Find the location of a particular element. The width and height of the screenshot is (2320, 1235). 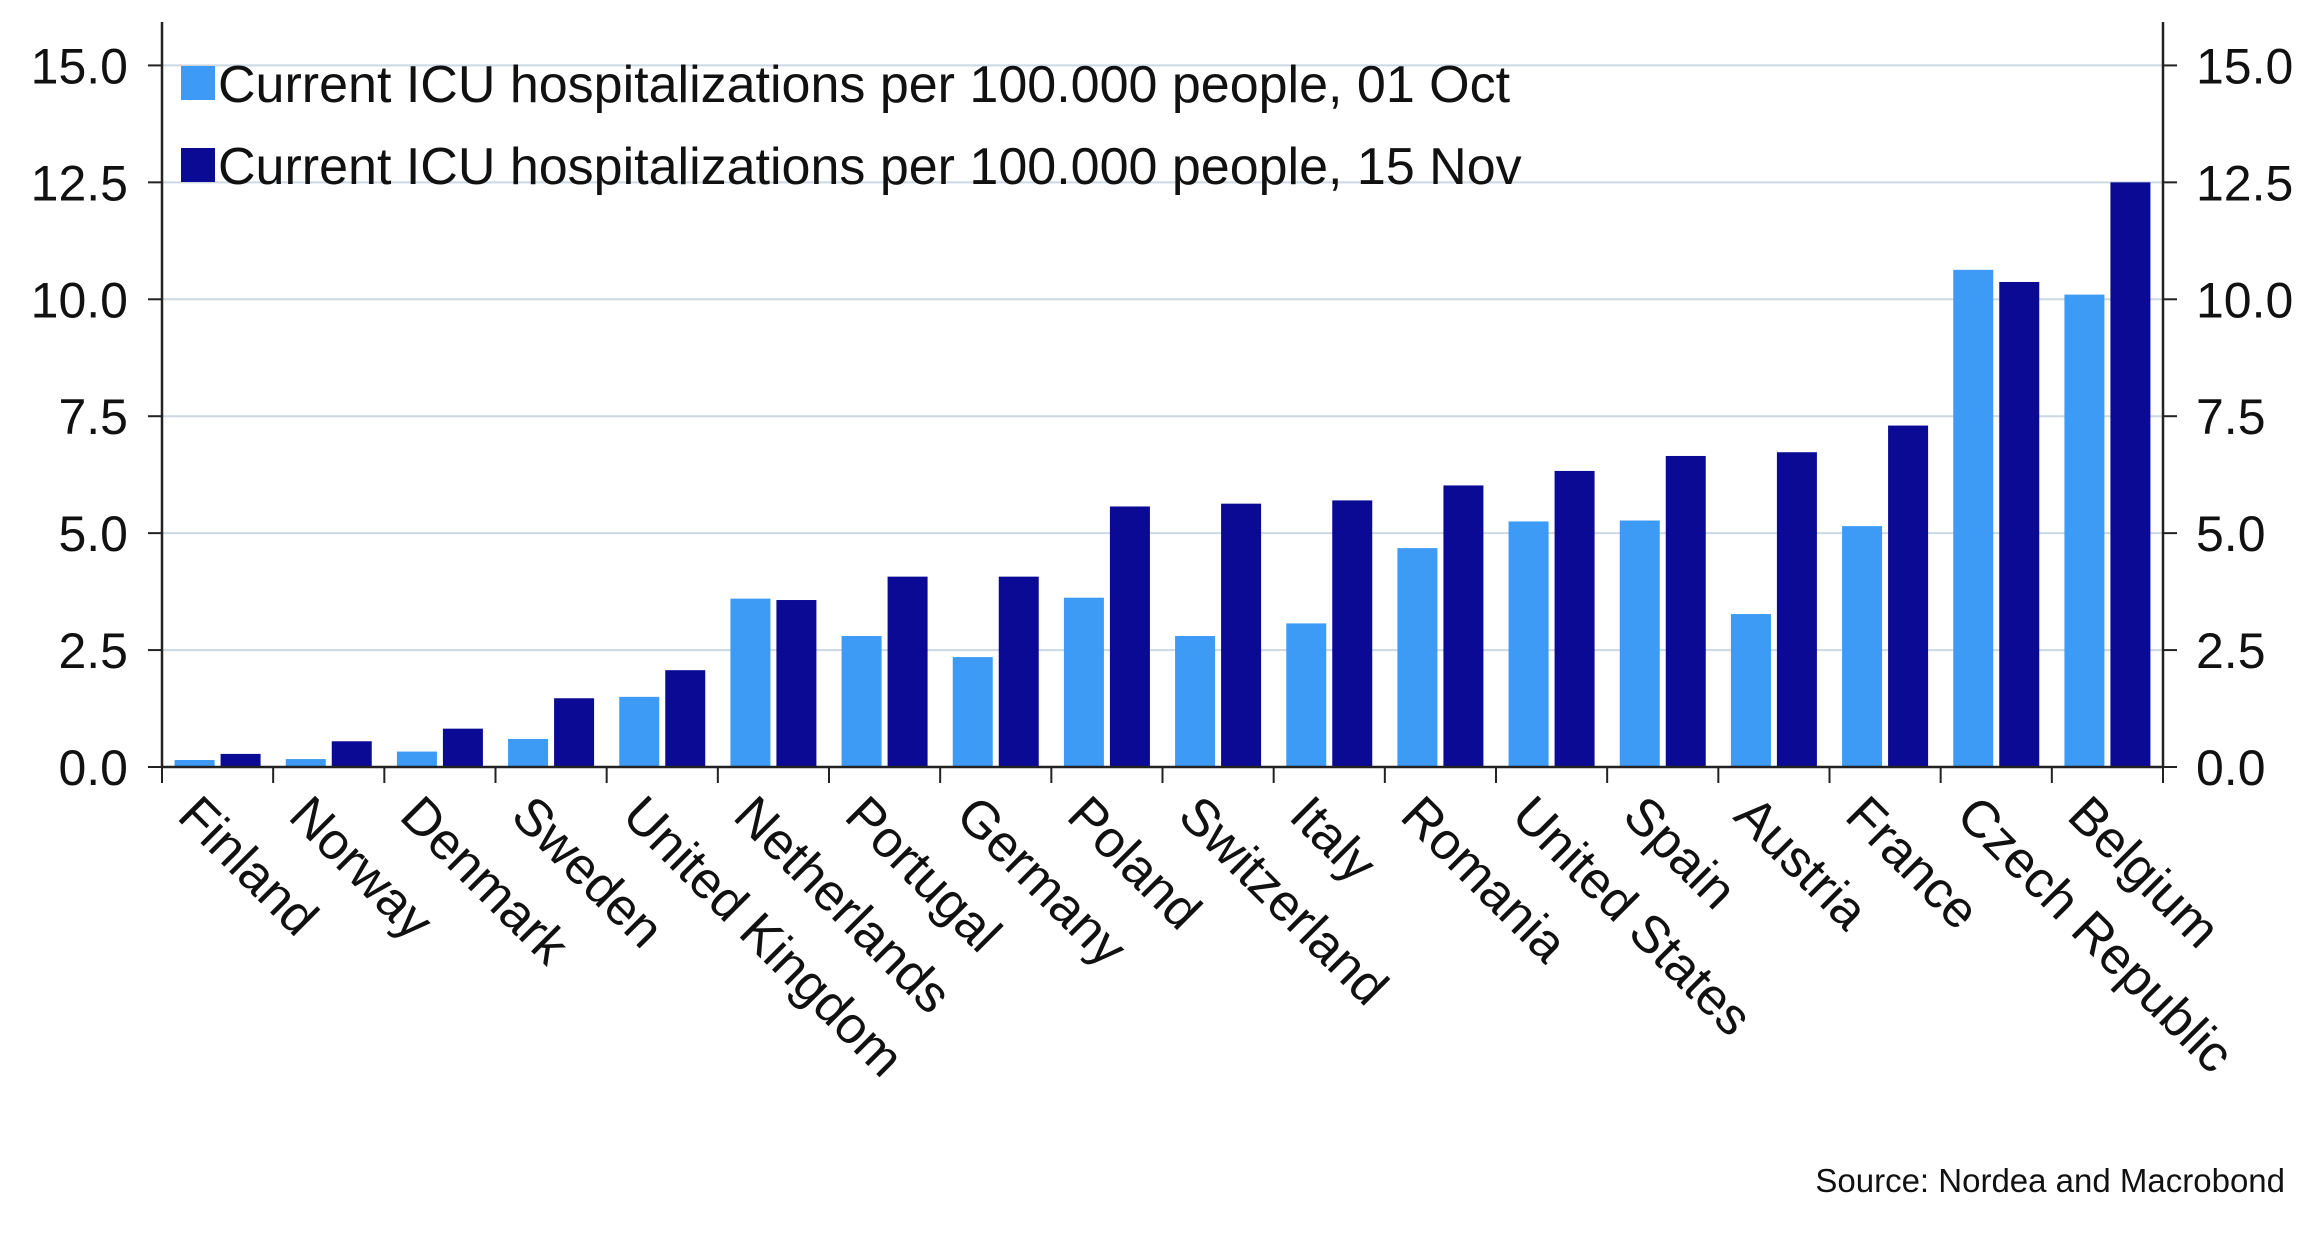

bar-oct-czech-republic is located at coordinates (1973, 518).